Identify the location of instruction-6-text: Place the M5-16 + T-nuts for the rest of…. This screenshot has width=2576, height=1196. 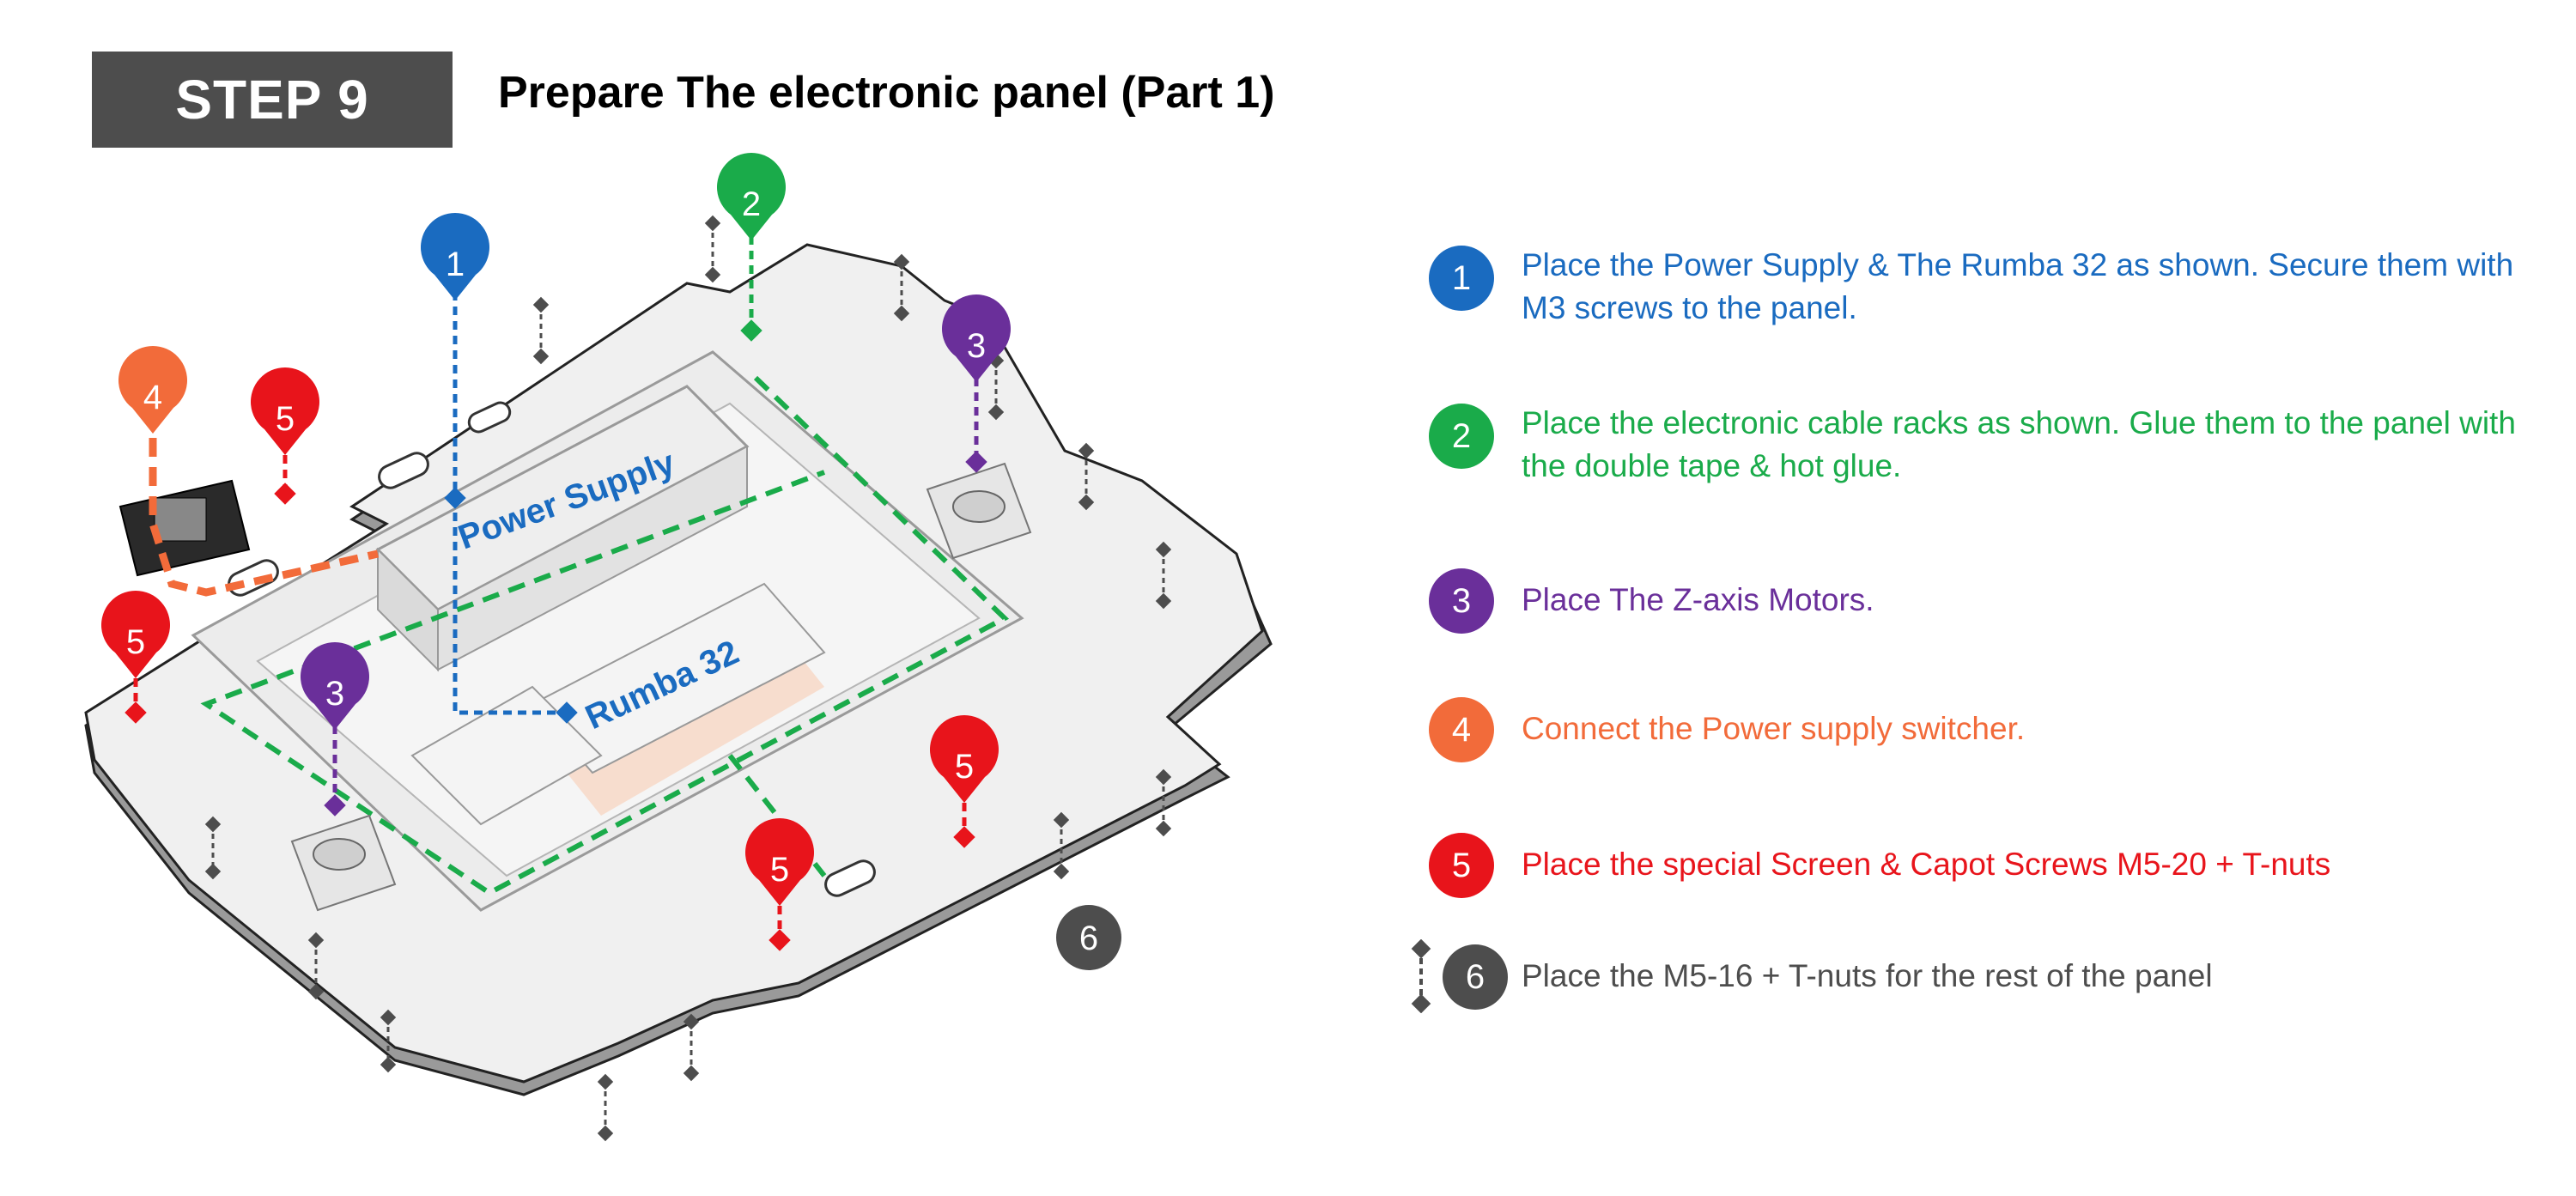
(1867, 976).